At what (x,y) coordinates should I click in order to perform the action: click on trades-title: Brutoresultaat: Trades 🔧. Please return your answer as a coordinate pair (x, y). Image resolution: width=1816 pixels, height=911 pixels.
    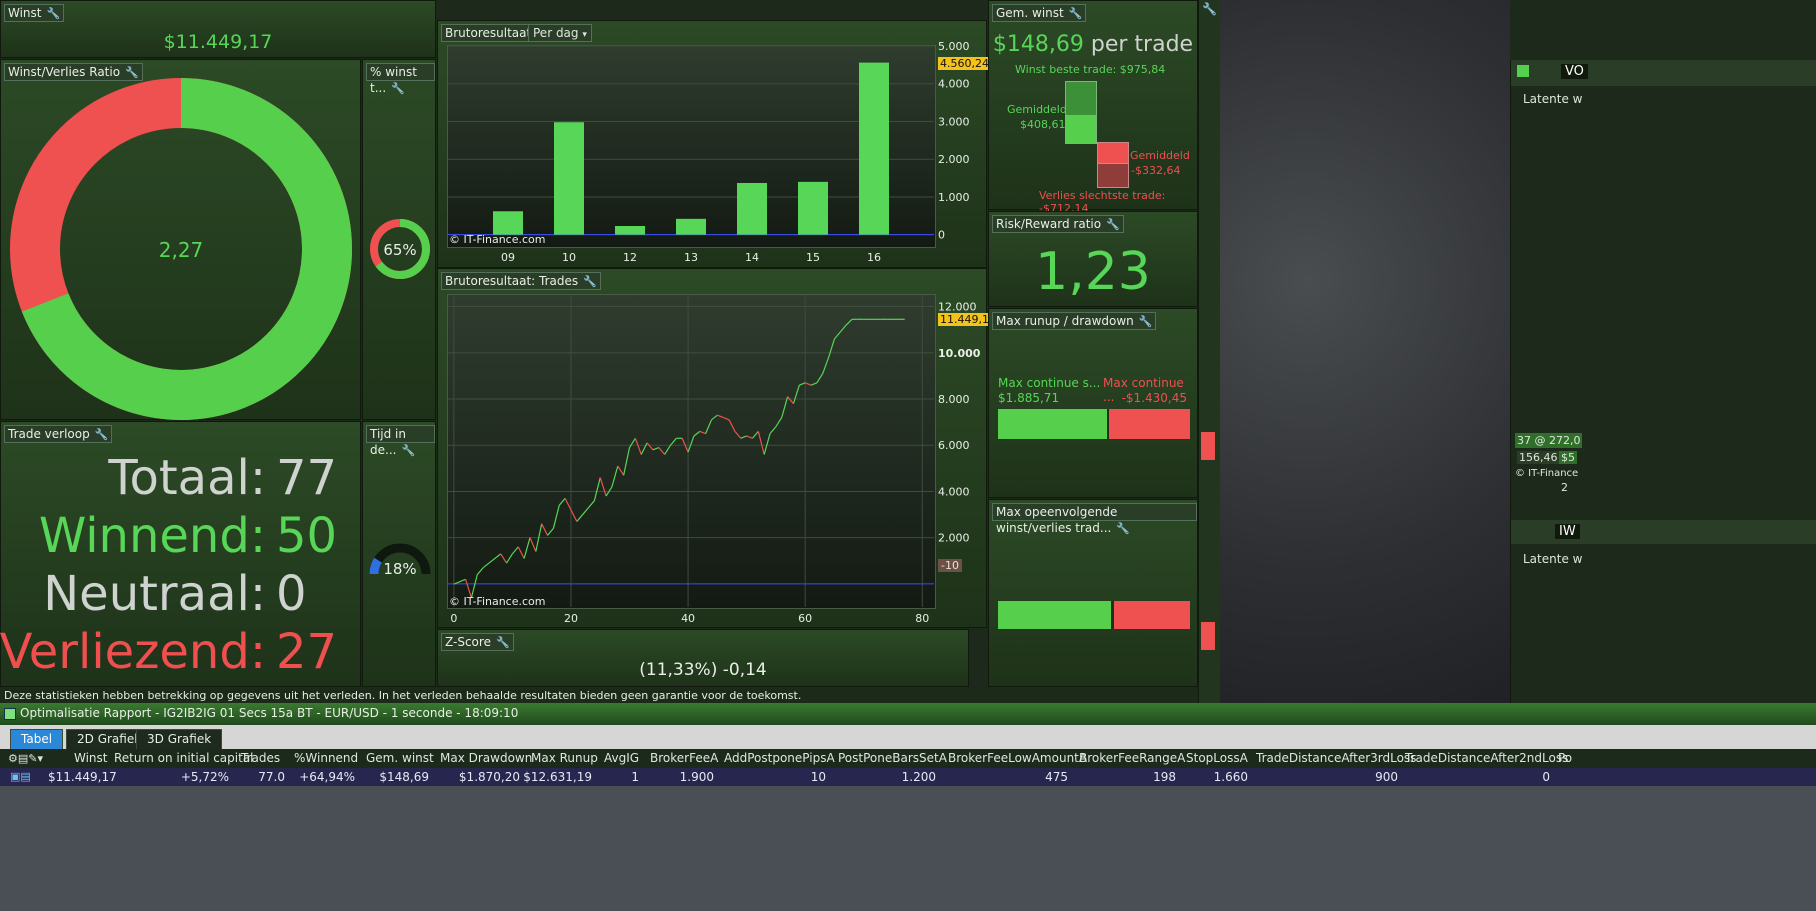
    Looking at the image, I should click on (521, 281).